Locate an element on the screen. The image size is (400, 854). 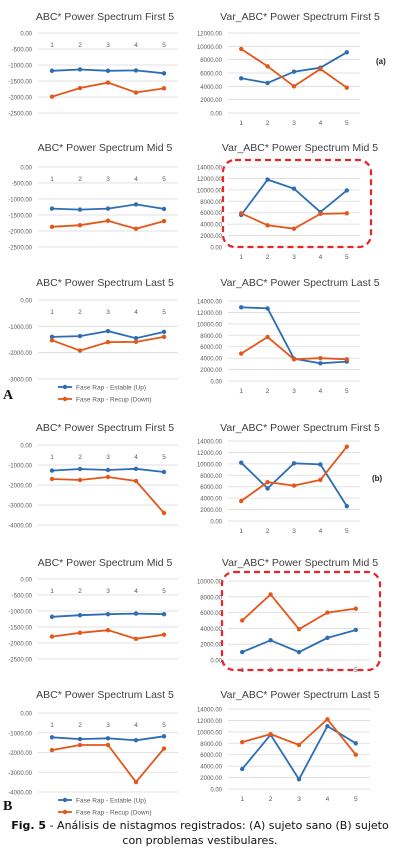
panel-letter-b: B is located at coordinates (7, 806).